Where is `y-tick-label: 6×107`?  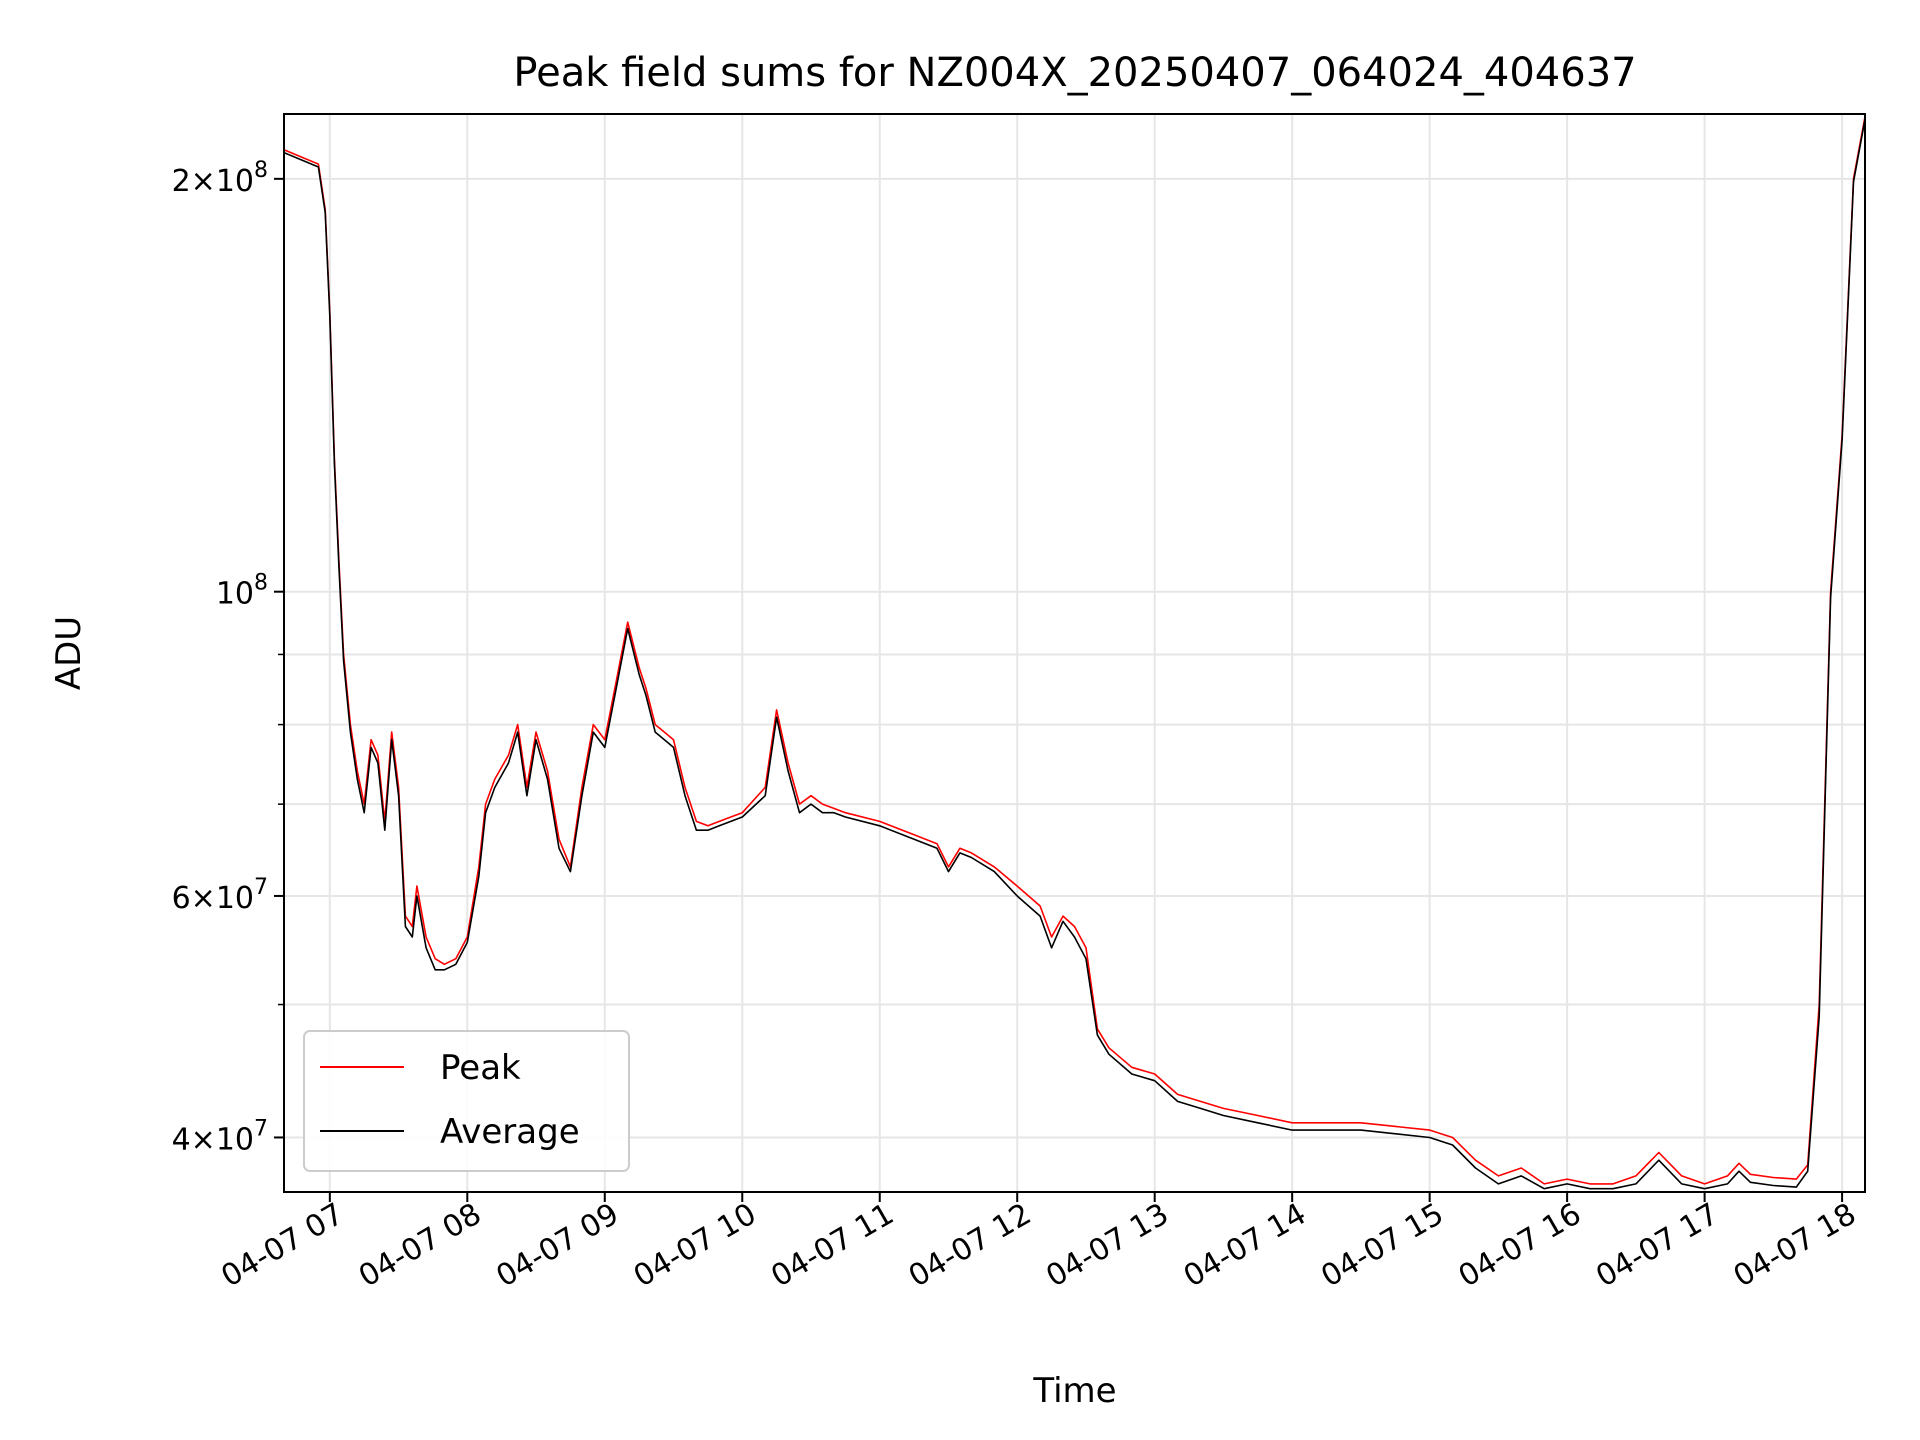 y-tick-label: 6×107 is located at coordinates (220, 895).